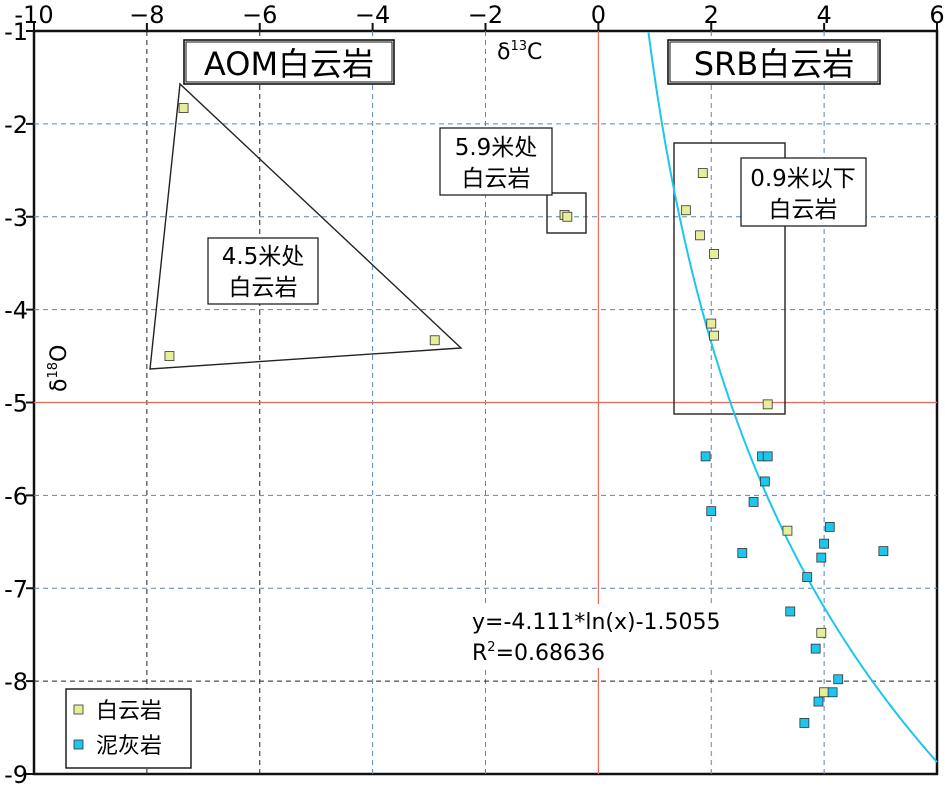 This screenshot has width=945, height=789. Describe the element at coordinates (16, 125) in the screenshot. I see `y-tick-label: -2` at that location.